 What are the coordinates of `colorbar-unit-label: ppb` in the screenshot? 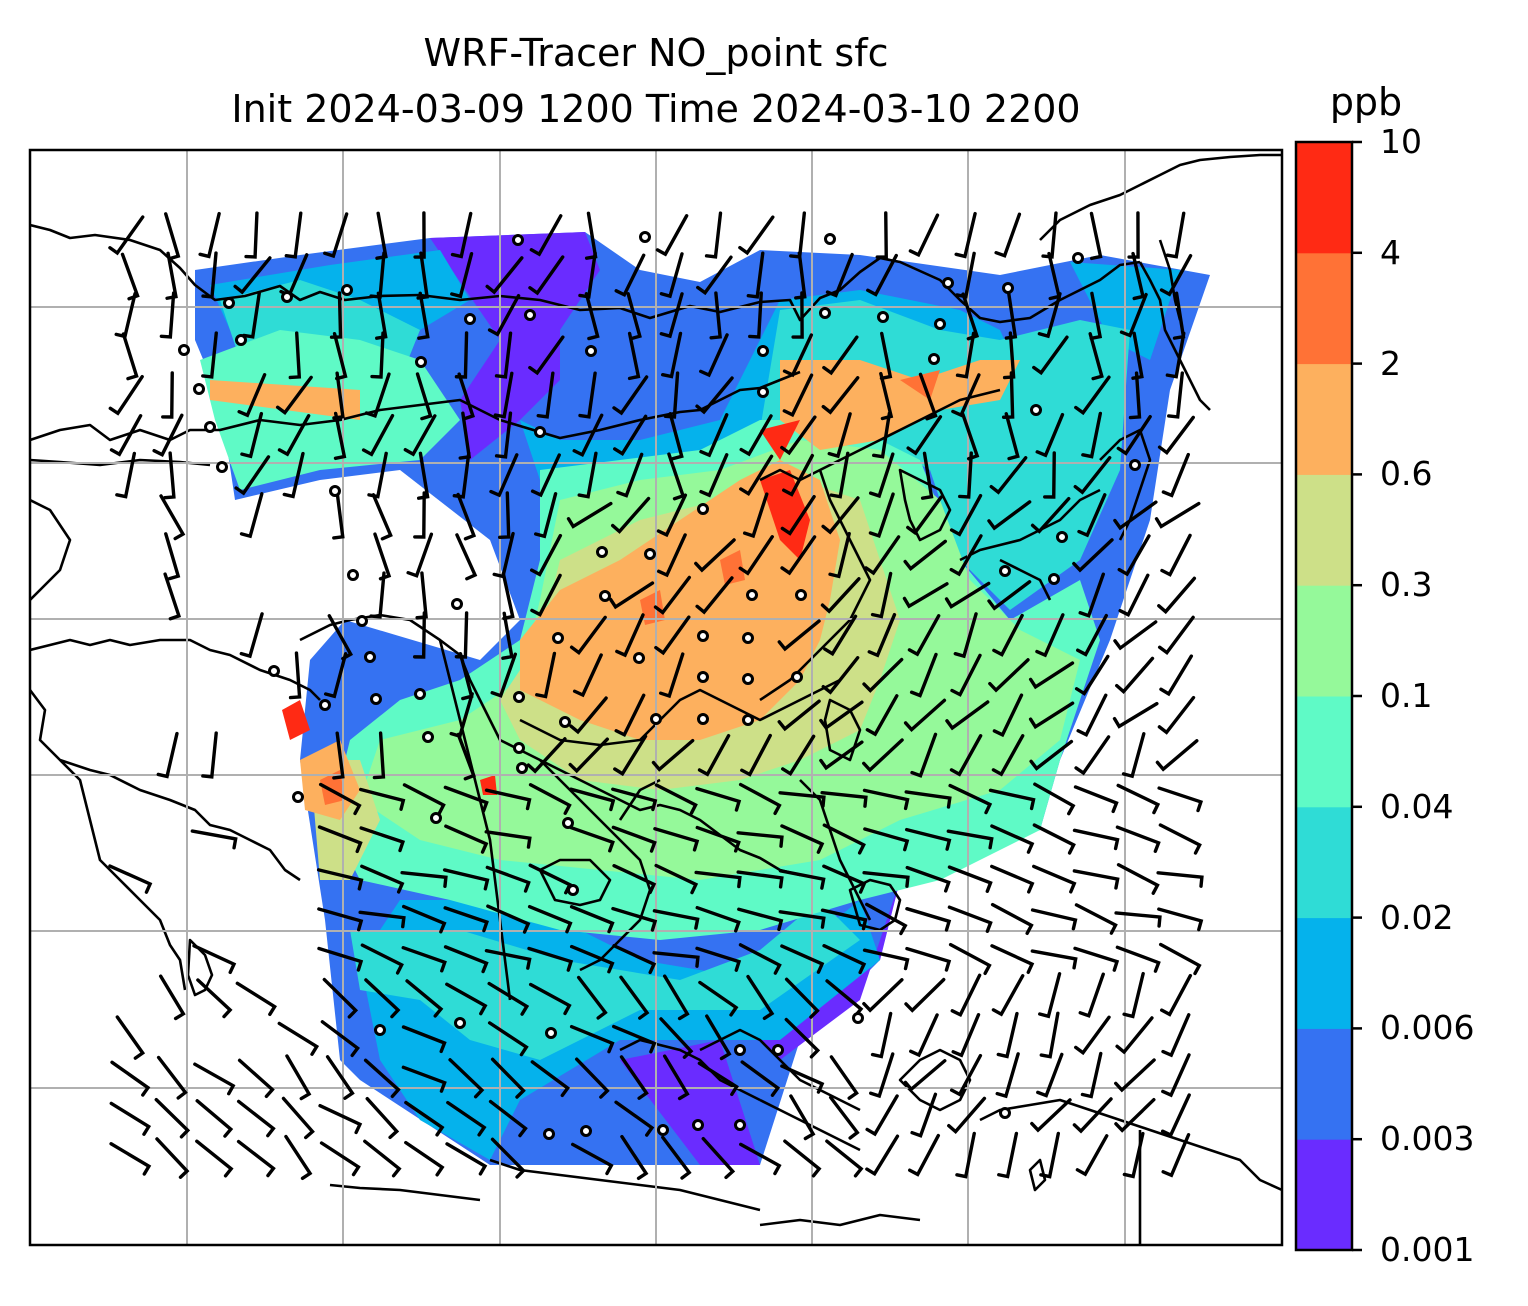 It's located at (1366, 102).